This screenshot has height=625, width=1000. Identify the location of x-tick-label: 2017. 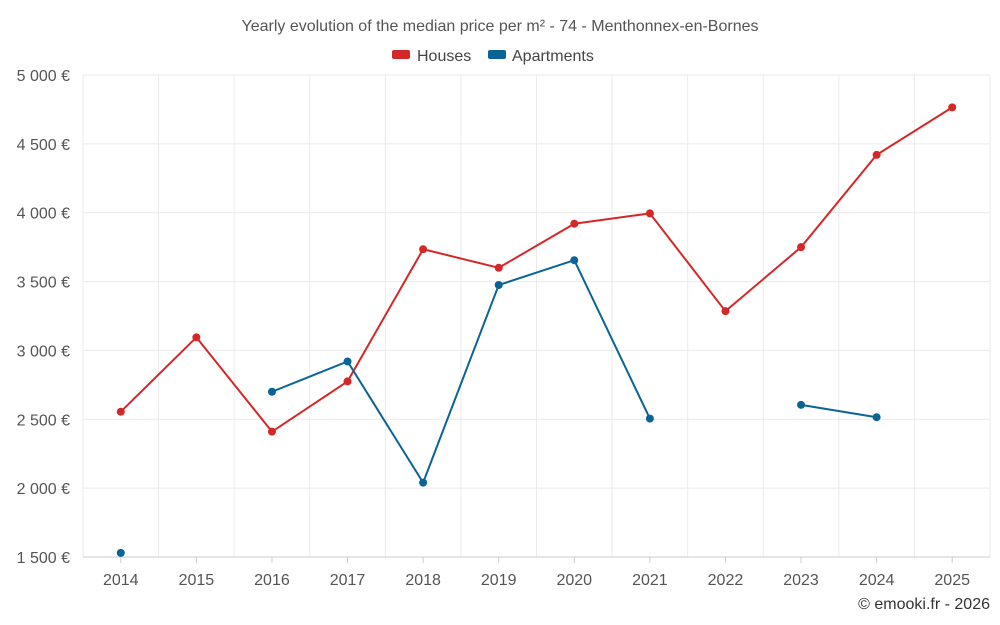
(348, 580).